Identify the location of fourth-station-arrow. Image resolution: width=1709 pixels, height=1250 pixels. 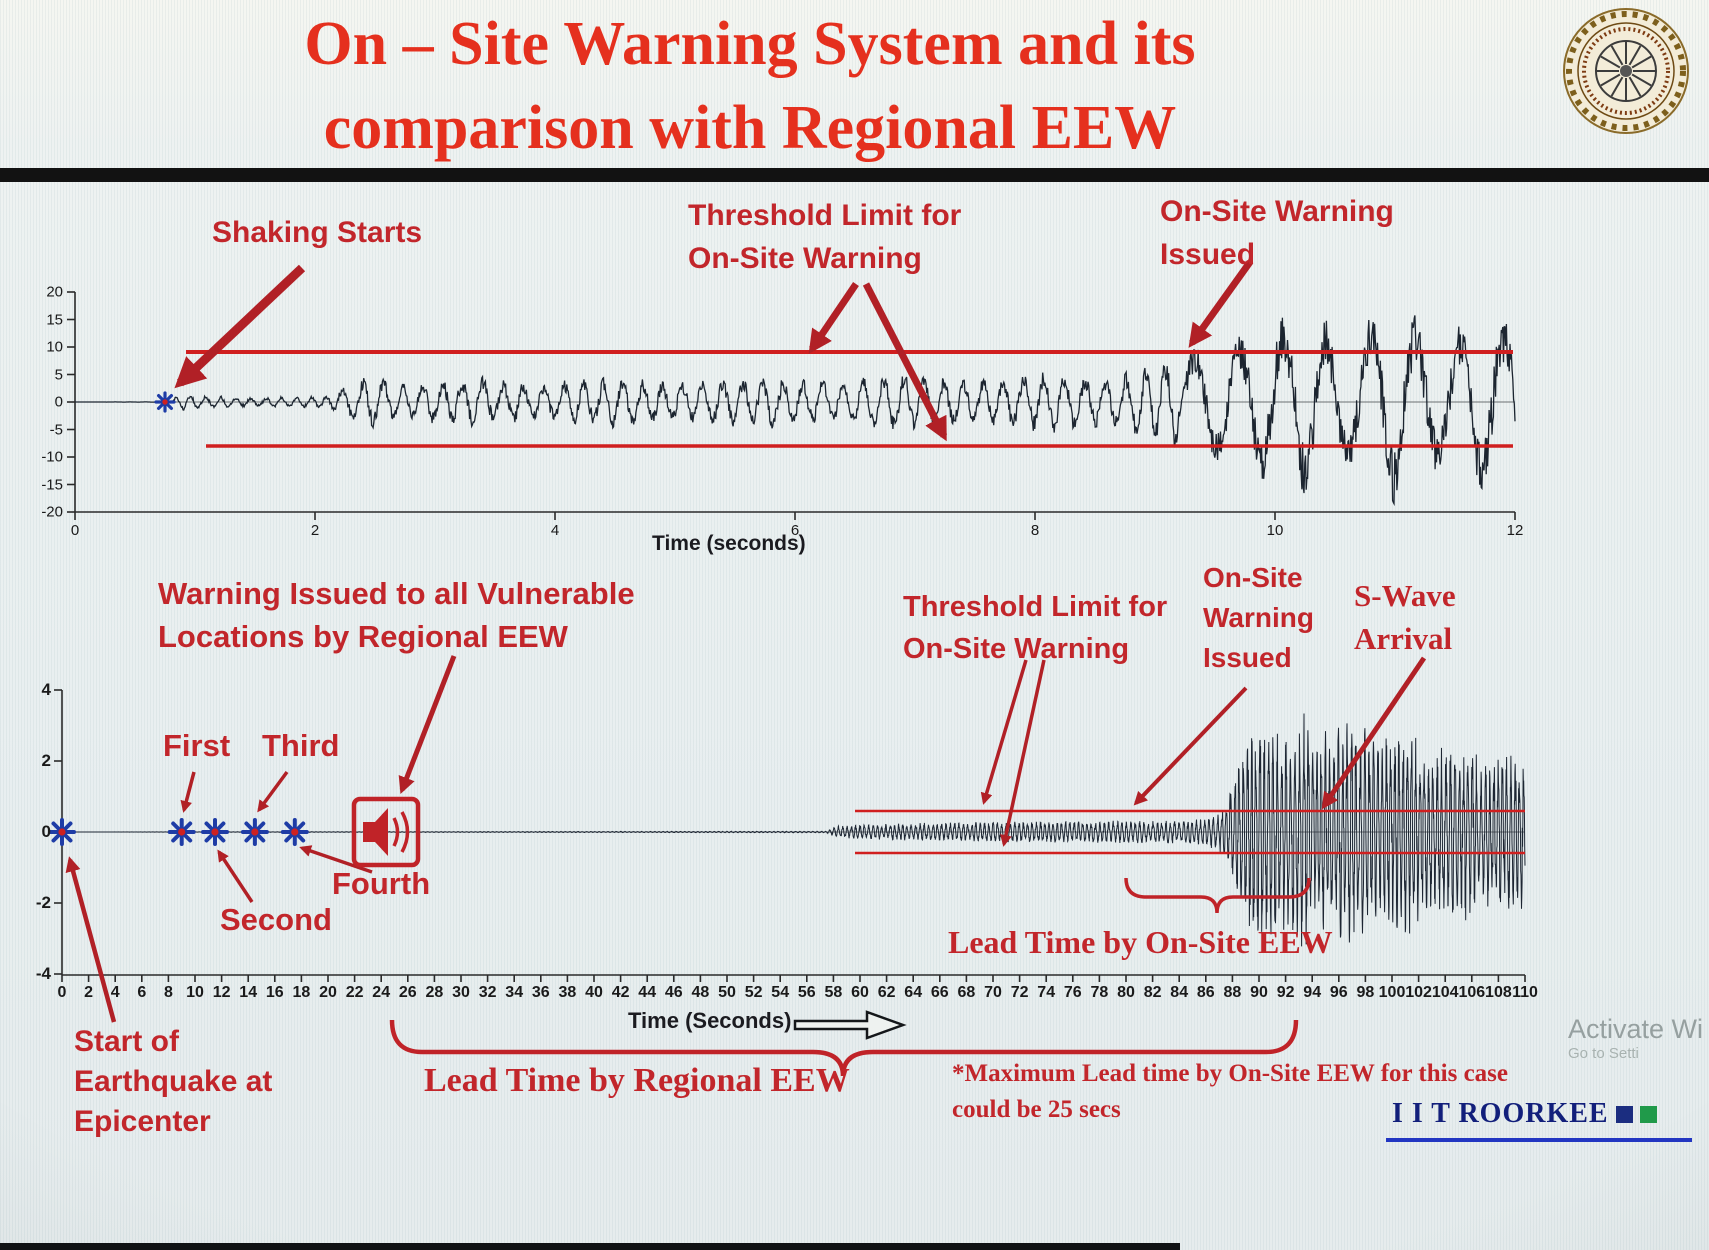
(336, 859).